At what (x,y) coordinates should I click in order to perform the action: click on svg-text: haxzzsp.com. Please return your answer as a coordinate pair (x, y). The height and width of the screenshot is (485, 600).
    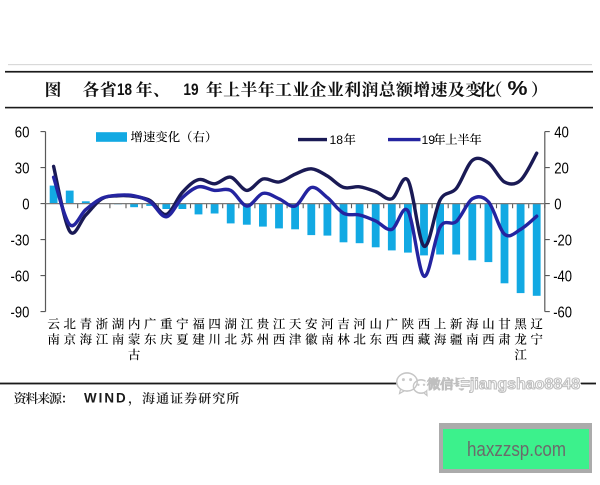
    Looking at the image, I should click on (516, 450).